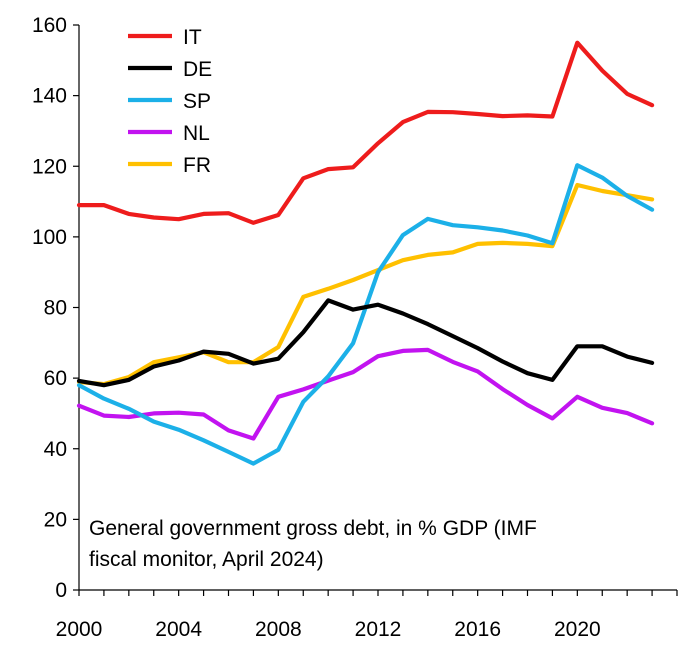 Image resolution: width=693 pixels, height=646 pixels. What do you see at coordinates (197, 69) in the screenshot?
I see `legend-label-de: DE` at bounding box center [197, 69].